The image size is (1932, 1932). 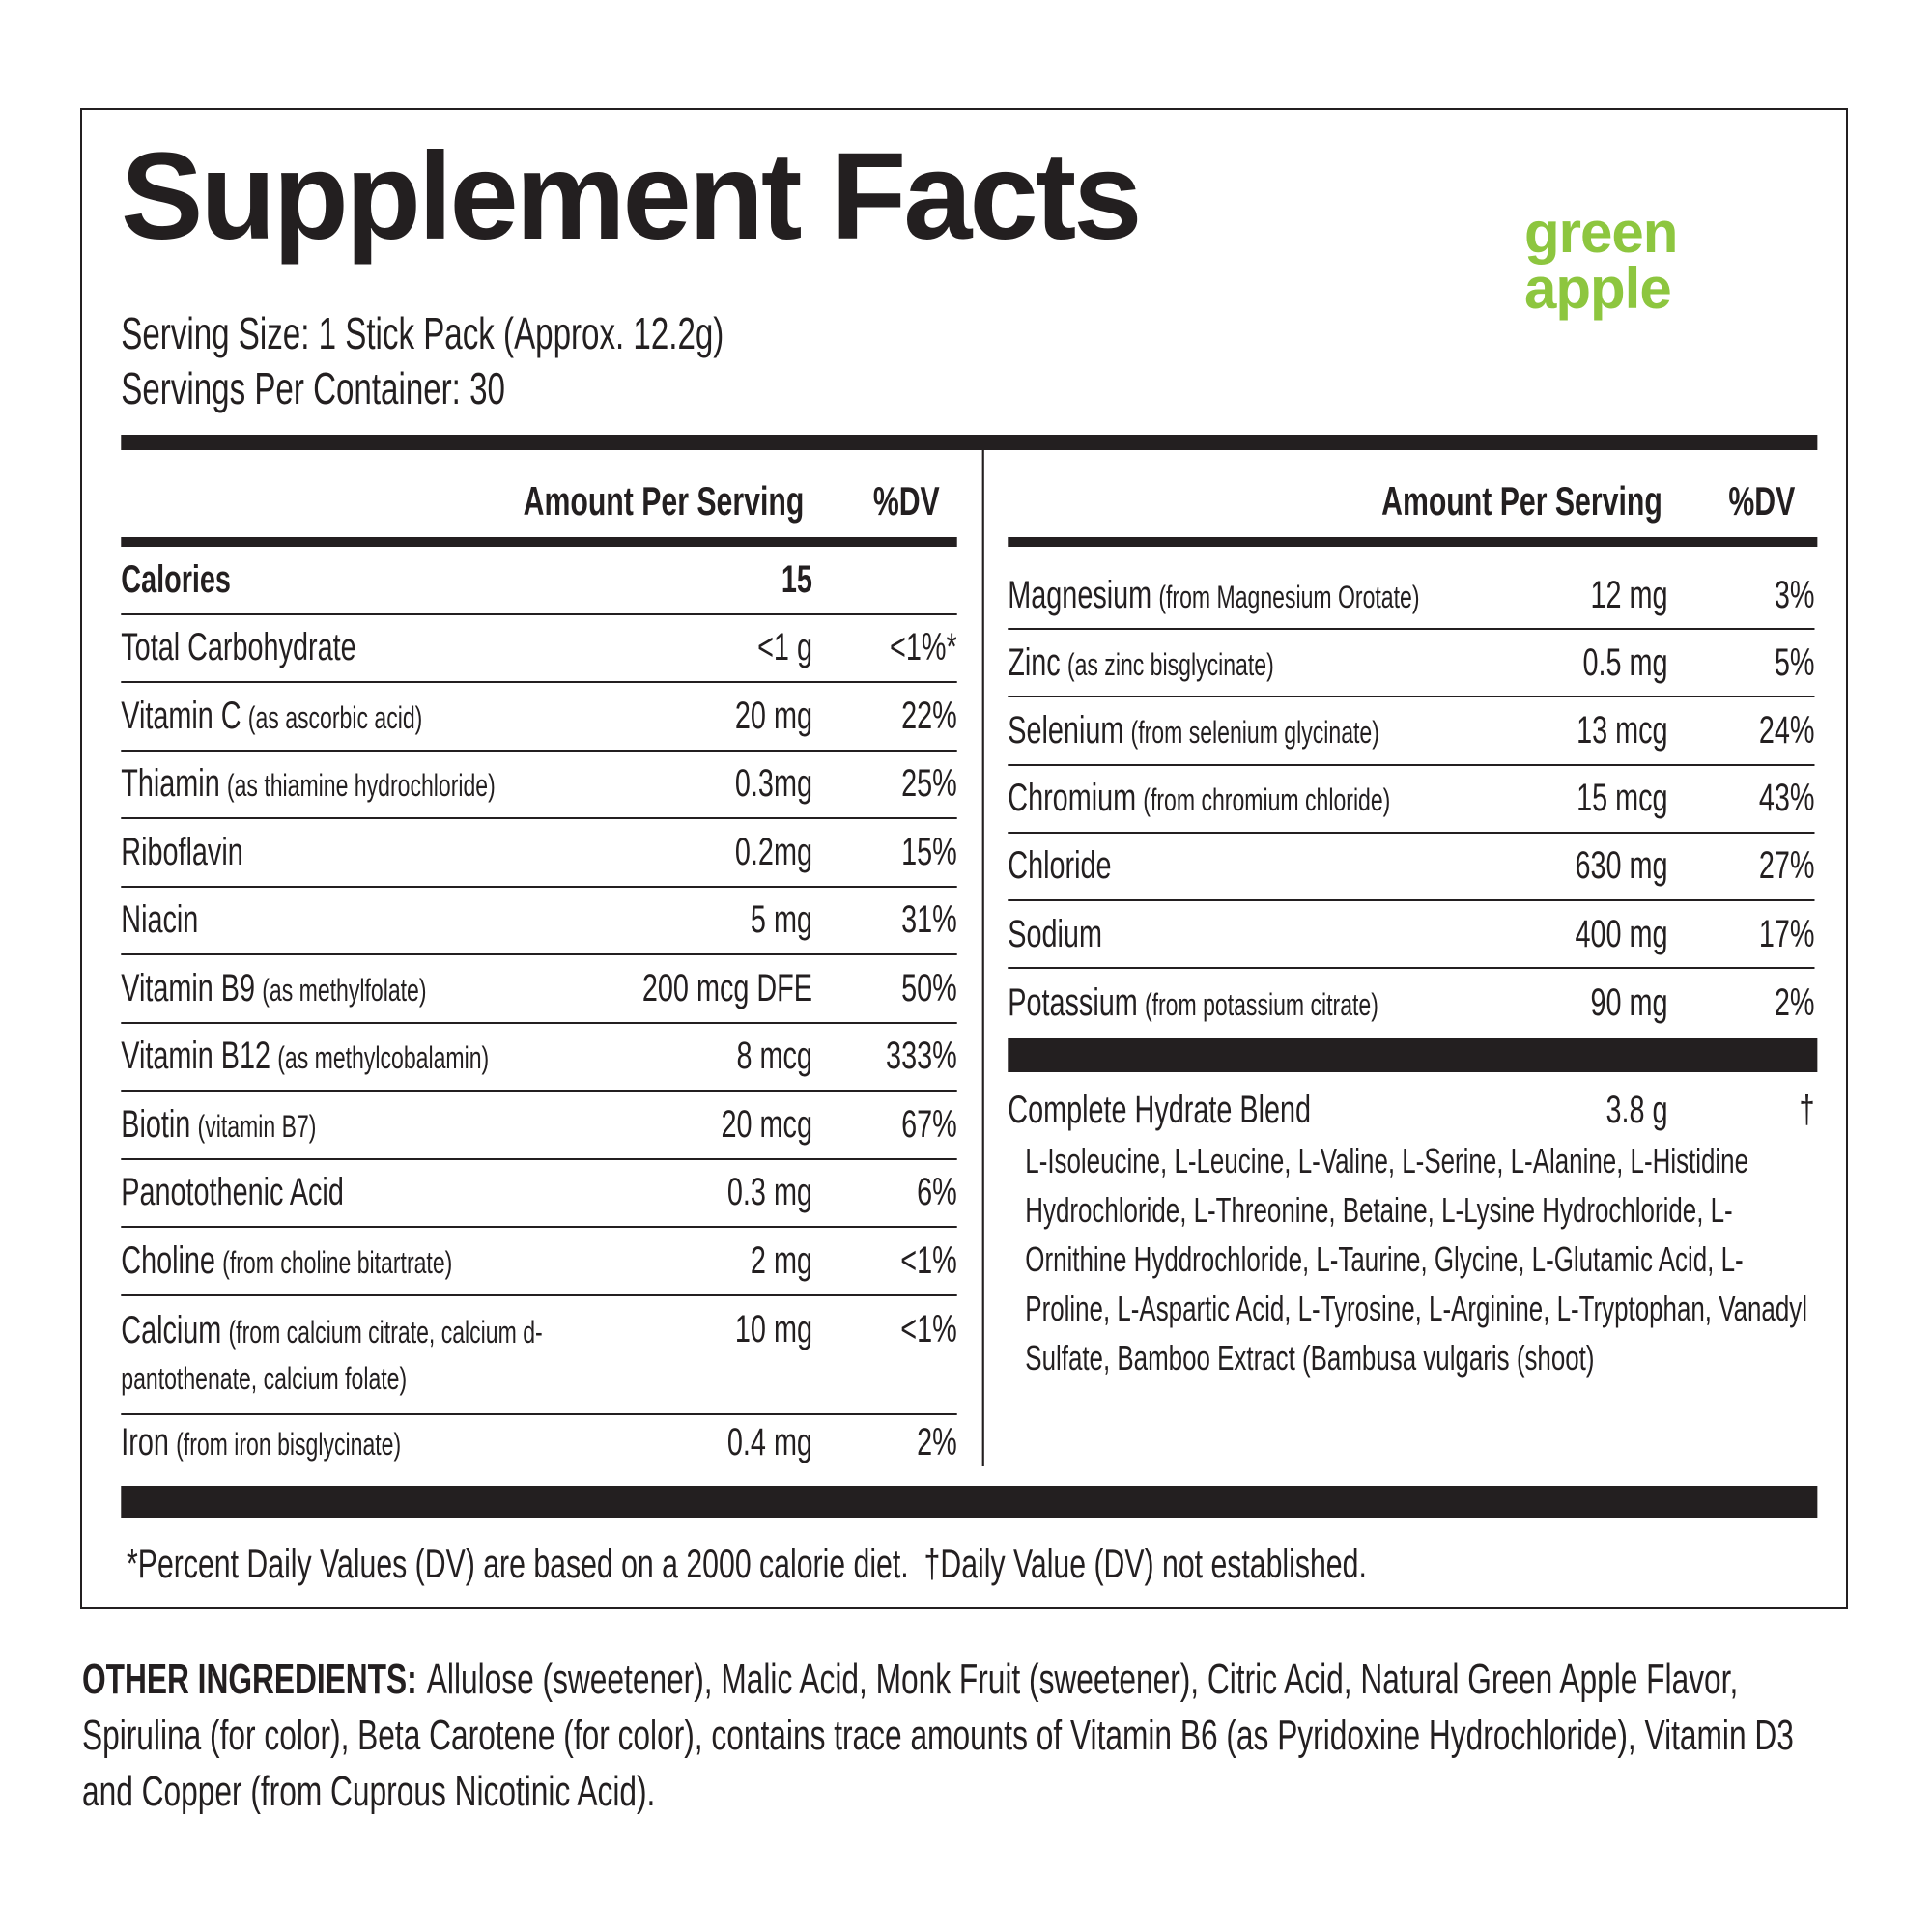 I want to click on nutrient-row: Vitamin C (as ascorbic acid) 20 mg 22%, so click(x=539, y=717).